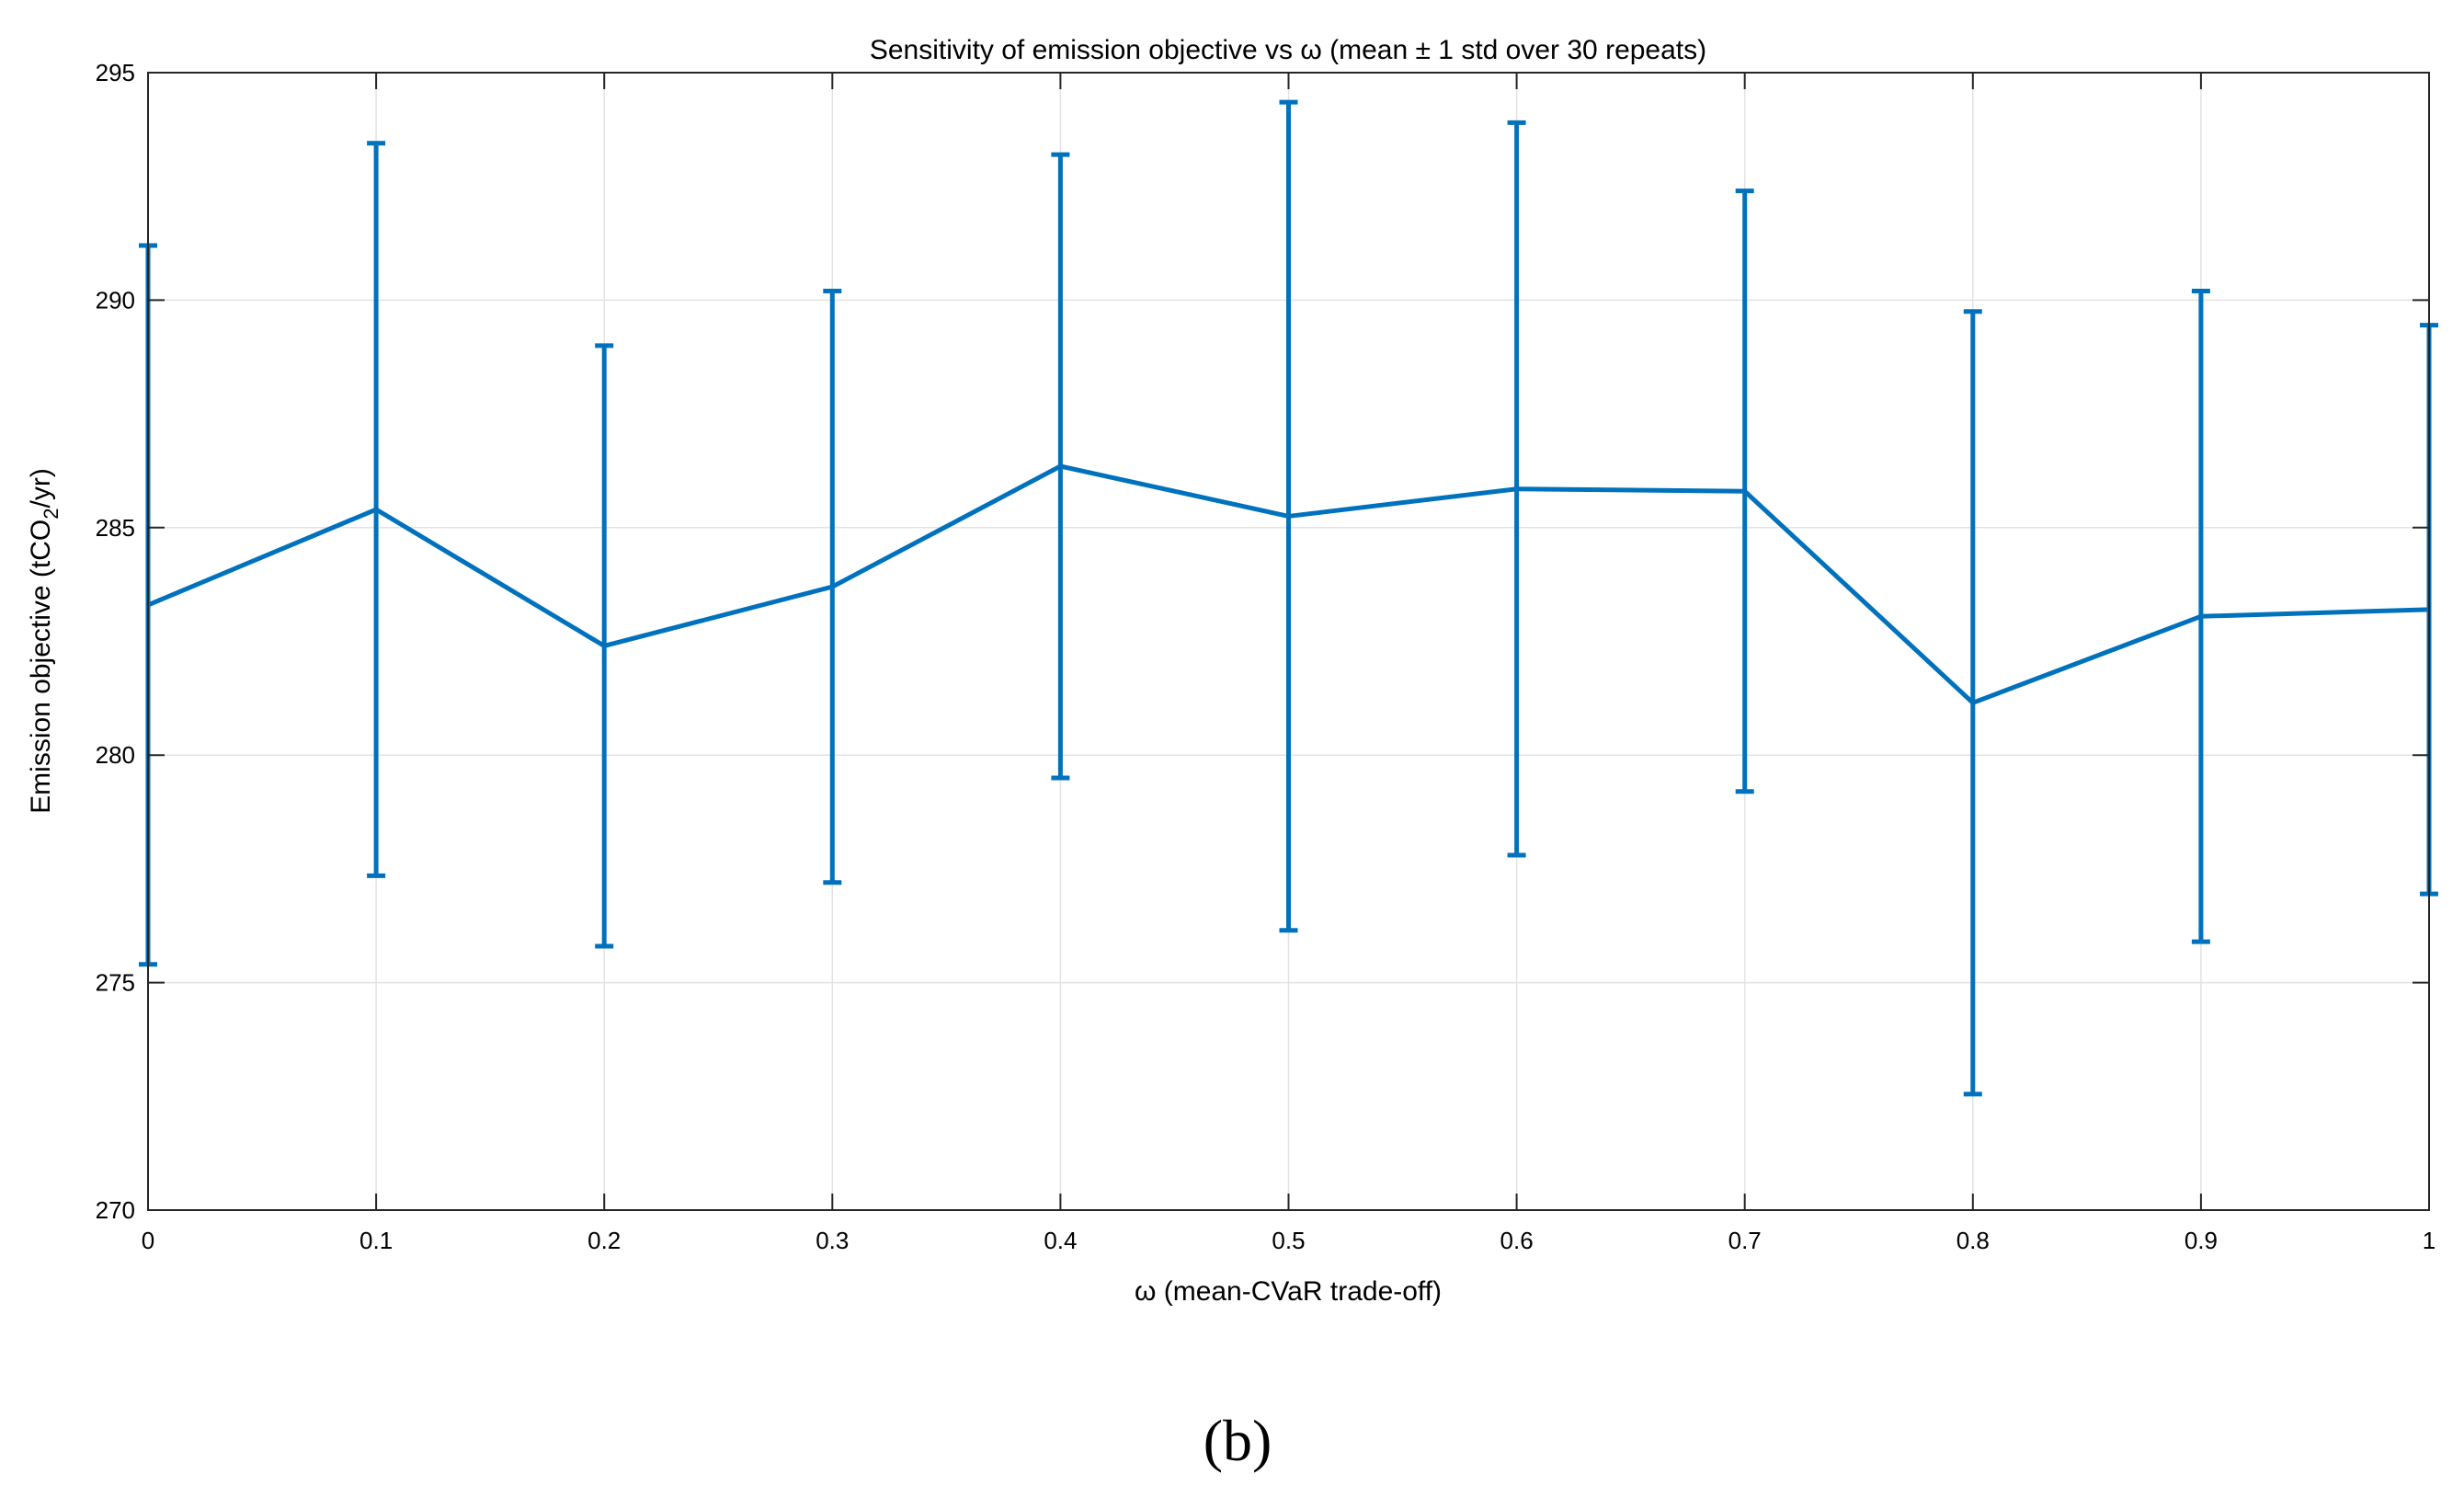  Describe the element at coordinates (51, 514) in the screenshot. I see `y-axis-label-subscript: 2` at that location.